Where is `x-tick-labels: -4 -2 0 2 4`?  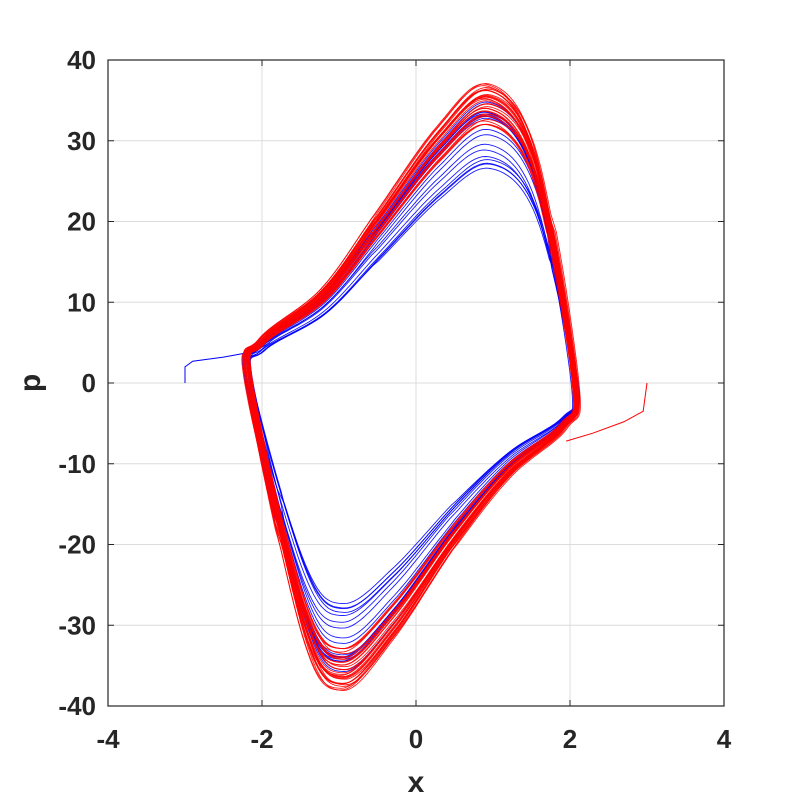
x-tick-labels: -4 -2 0 2 4 is located at coordinates (413, 739).